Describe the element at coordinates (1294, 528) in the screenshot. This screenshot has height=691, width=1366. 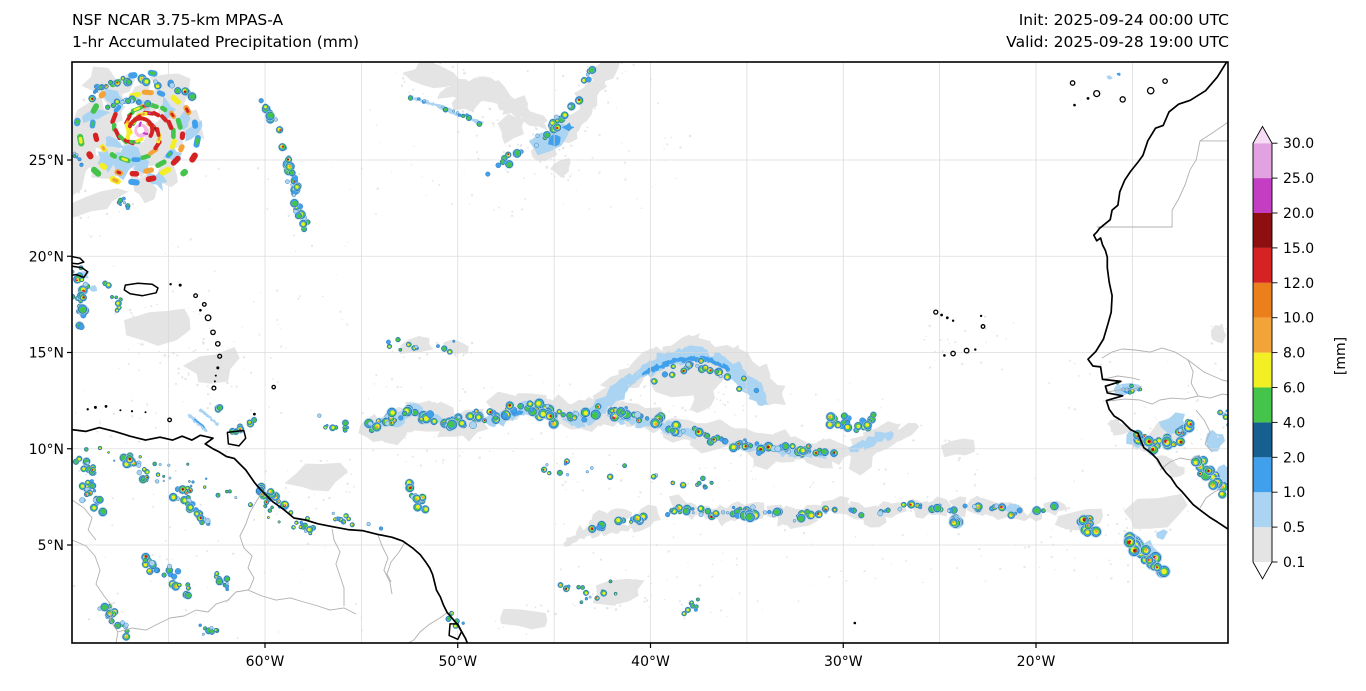
I see `colorbar-tick-0.5: 0.5` at that location.